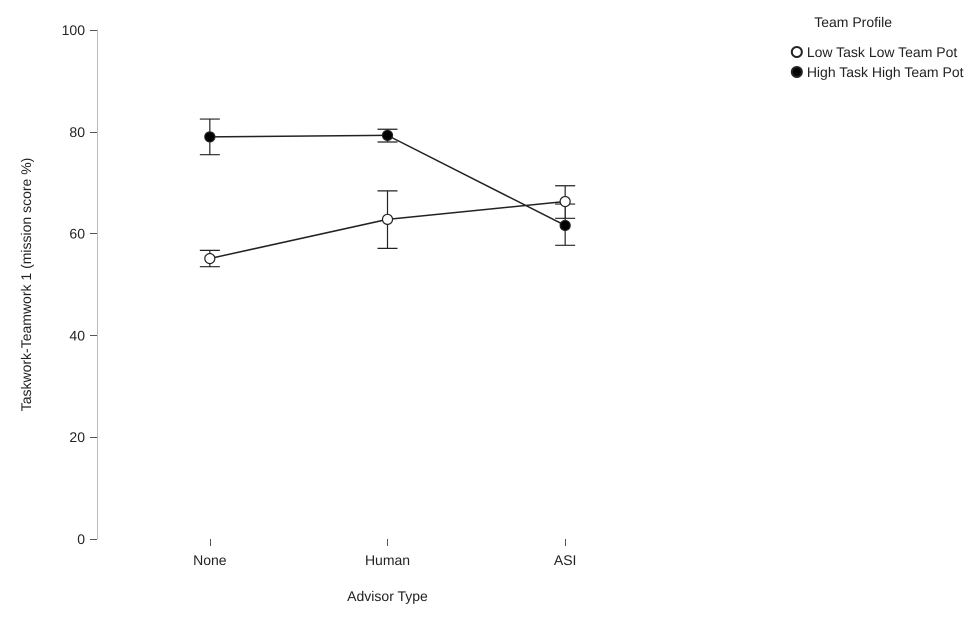  Describe the element at coordinates (77, 234) in the screenshot. I see `y-tick-label: 60` at that location.